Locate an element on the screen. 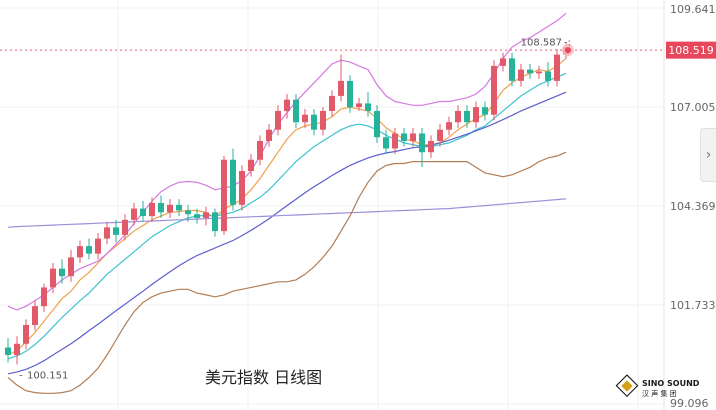 The image size is (716, 410). current-price-tag: 108.519 is located at coordinates (691, 50).